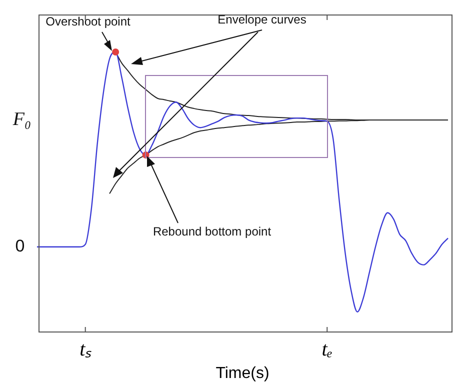 This screenshot has height=387, width=474. I want to click on x-tick-label: tₑ, so click(327, 349).